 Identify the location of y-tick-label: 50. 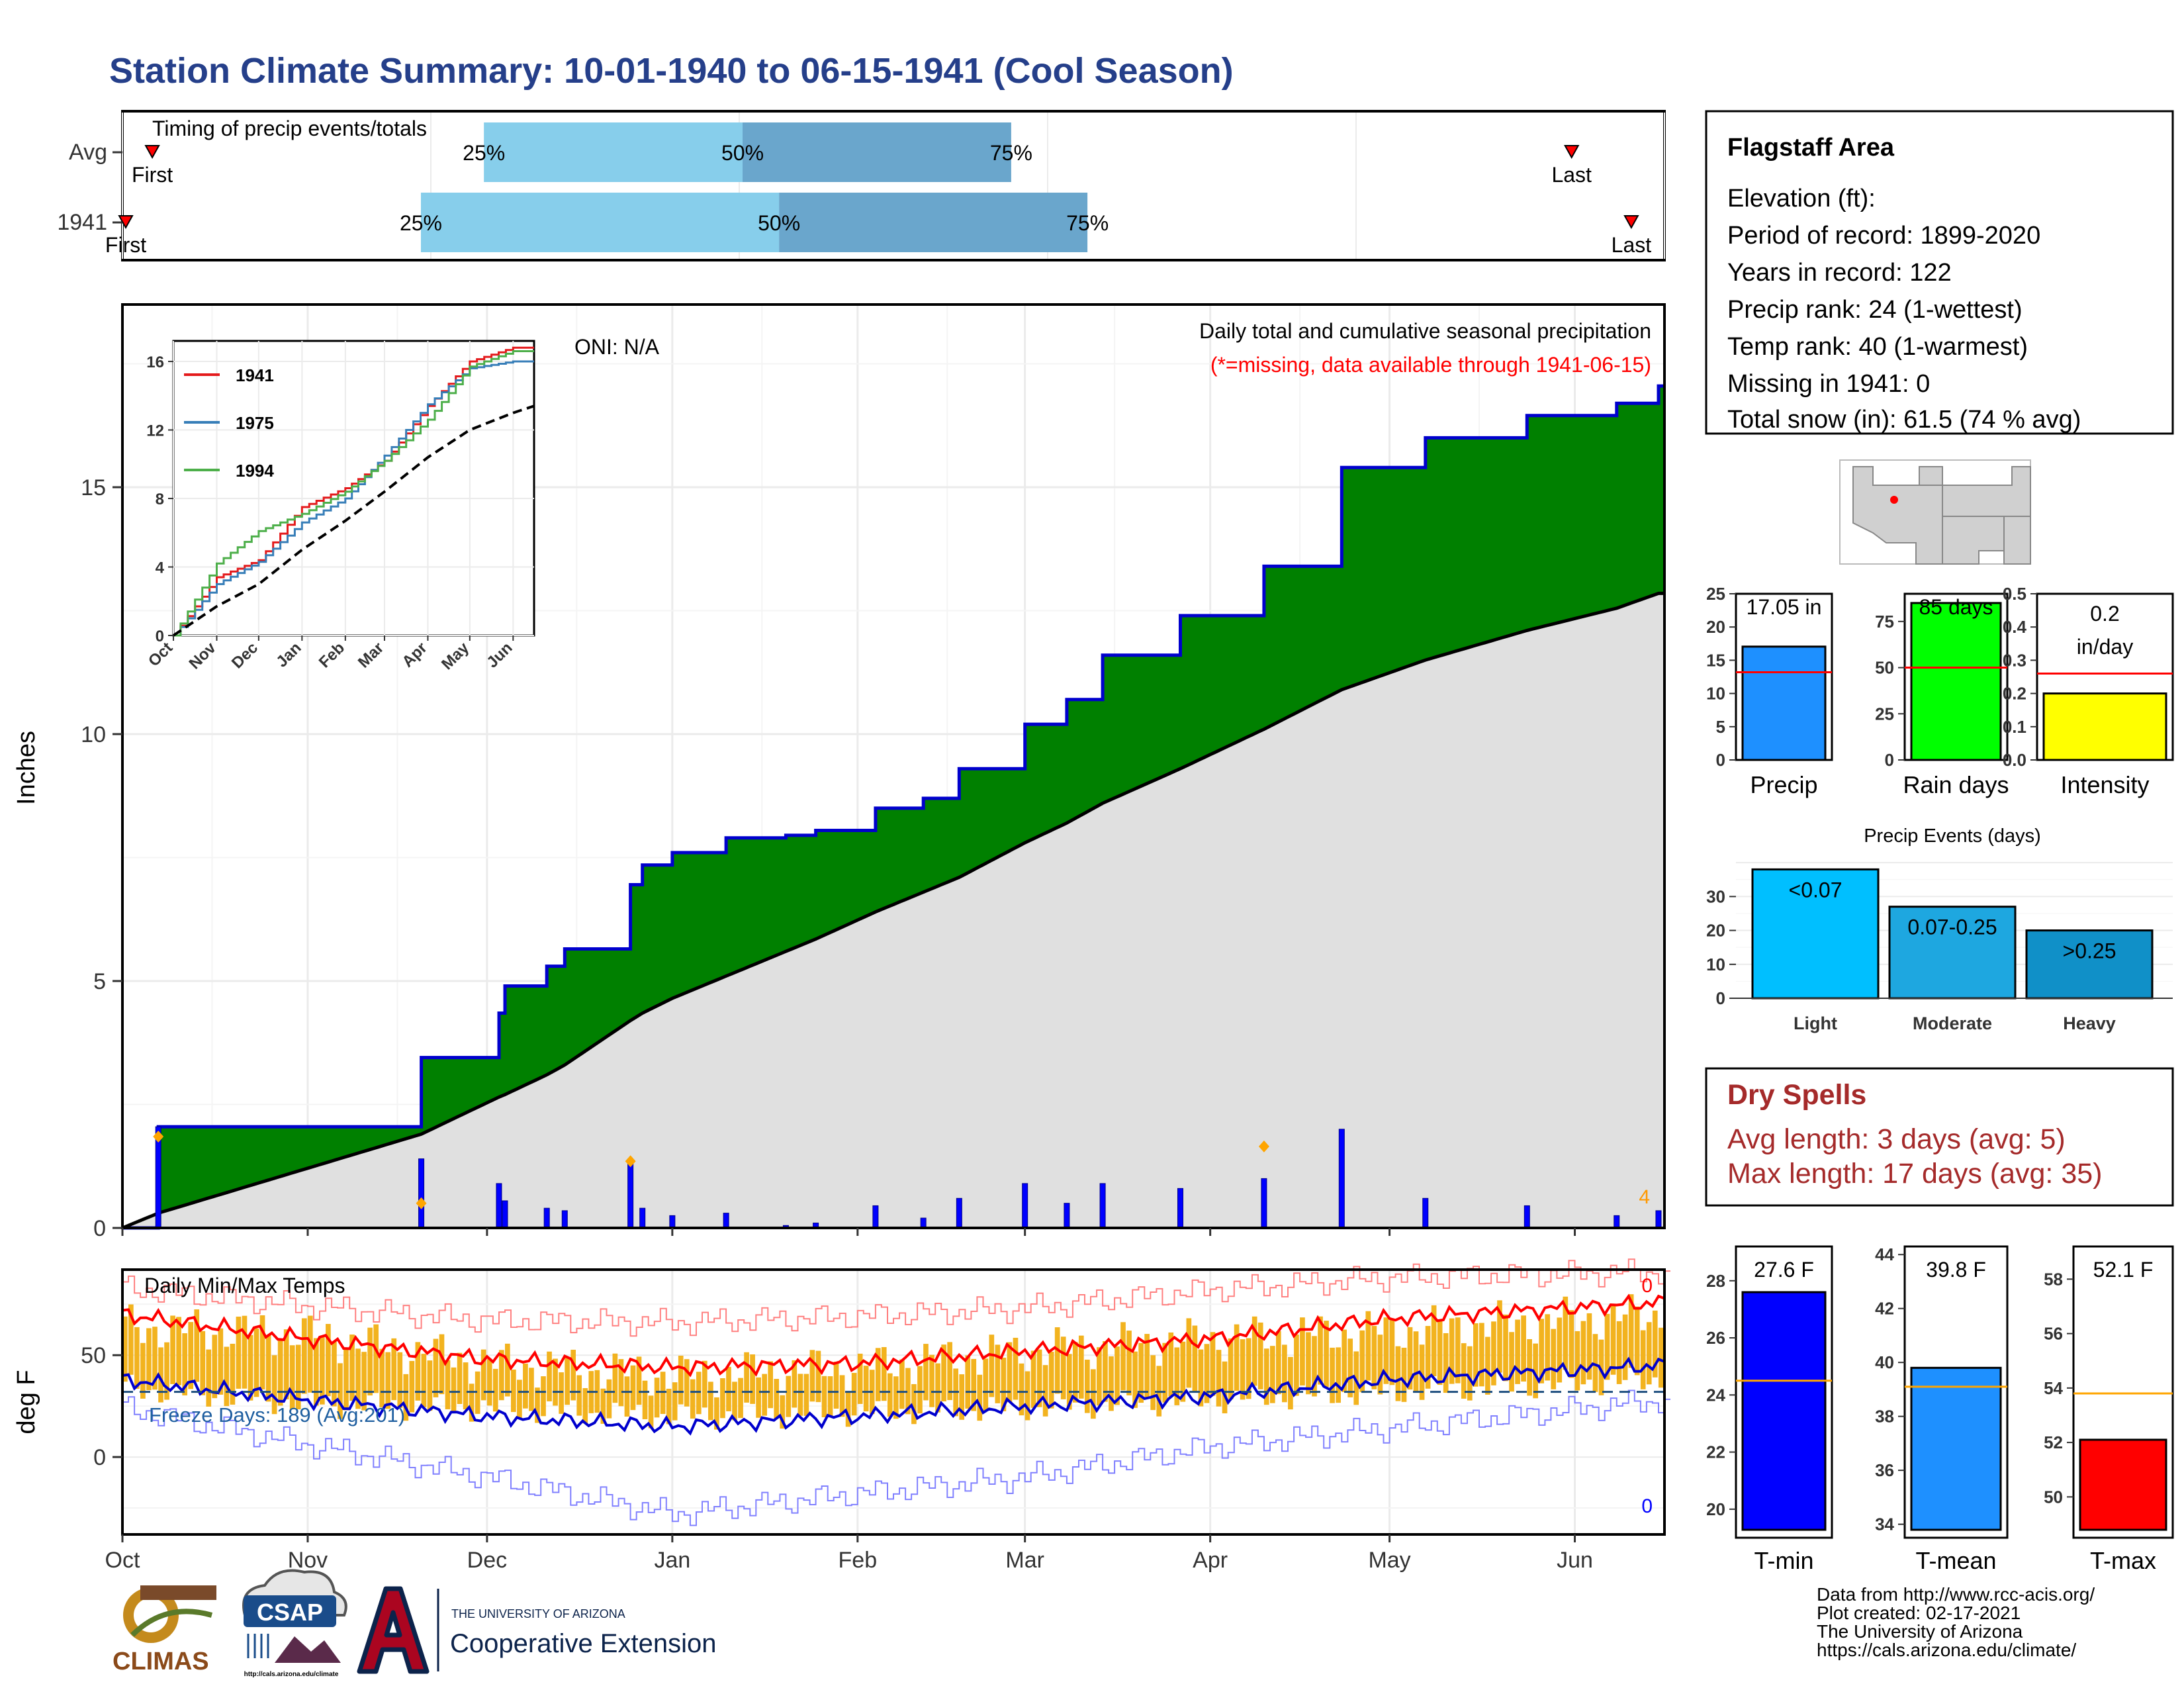
(93, 1355).